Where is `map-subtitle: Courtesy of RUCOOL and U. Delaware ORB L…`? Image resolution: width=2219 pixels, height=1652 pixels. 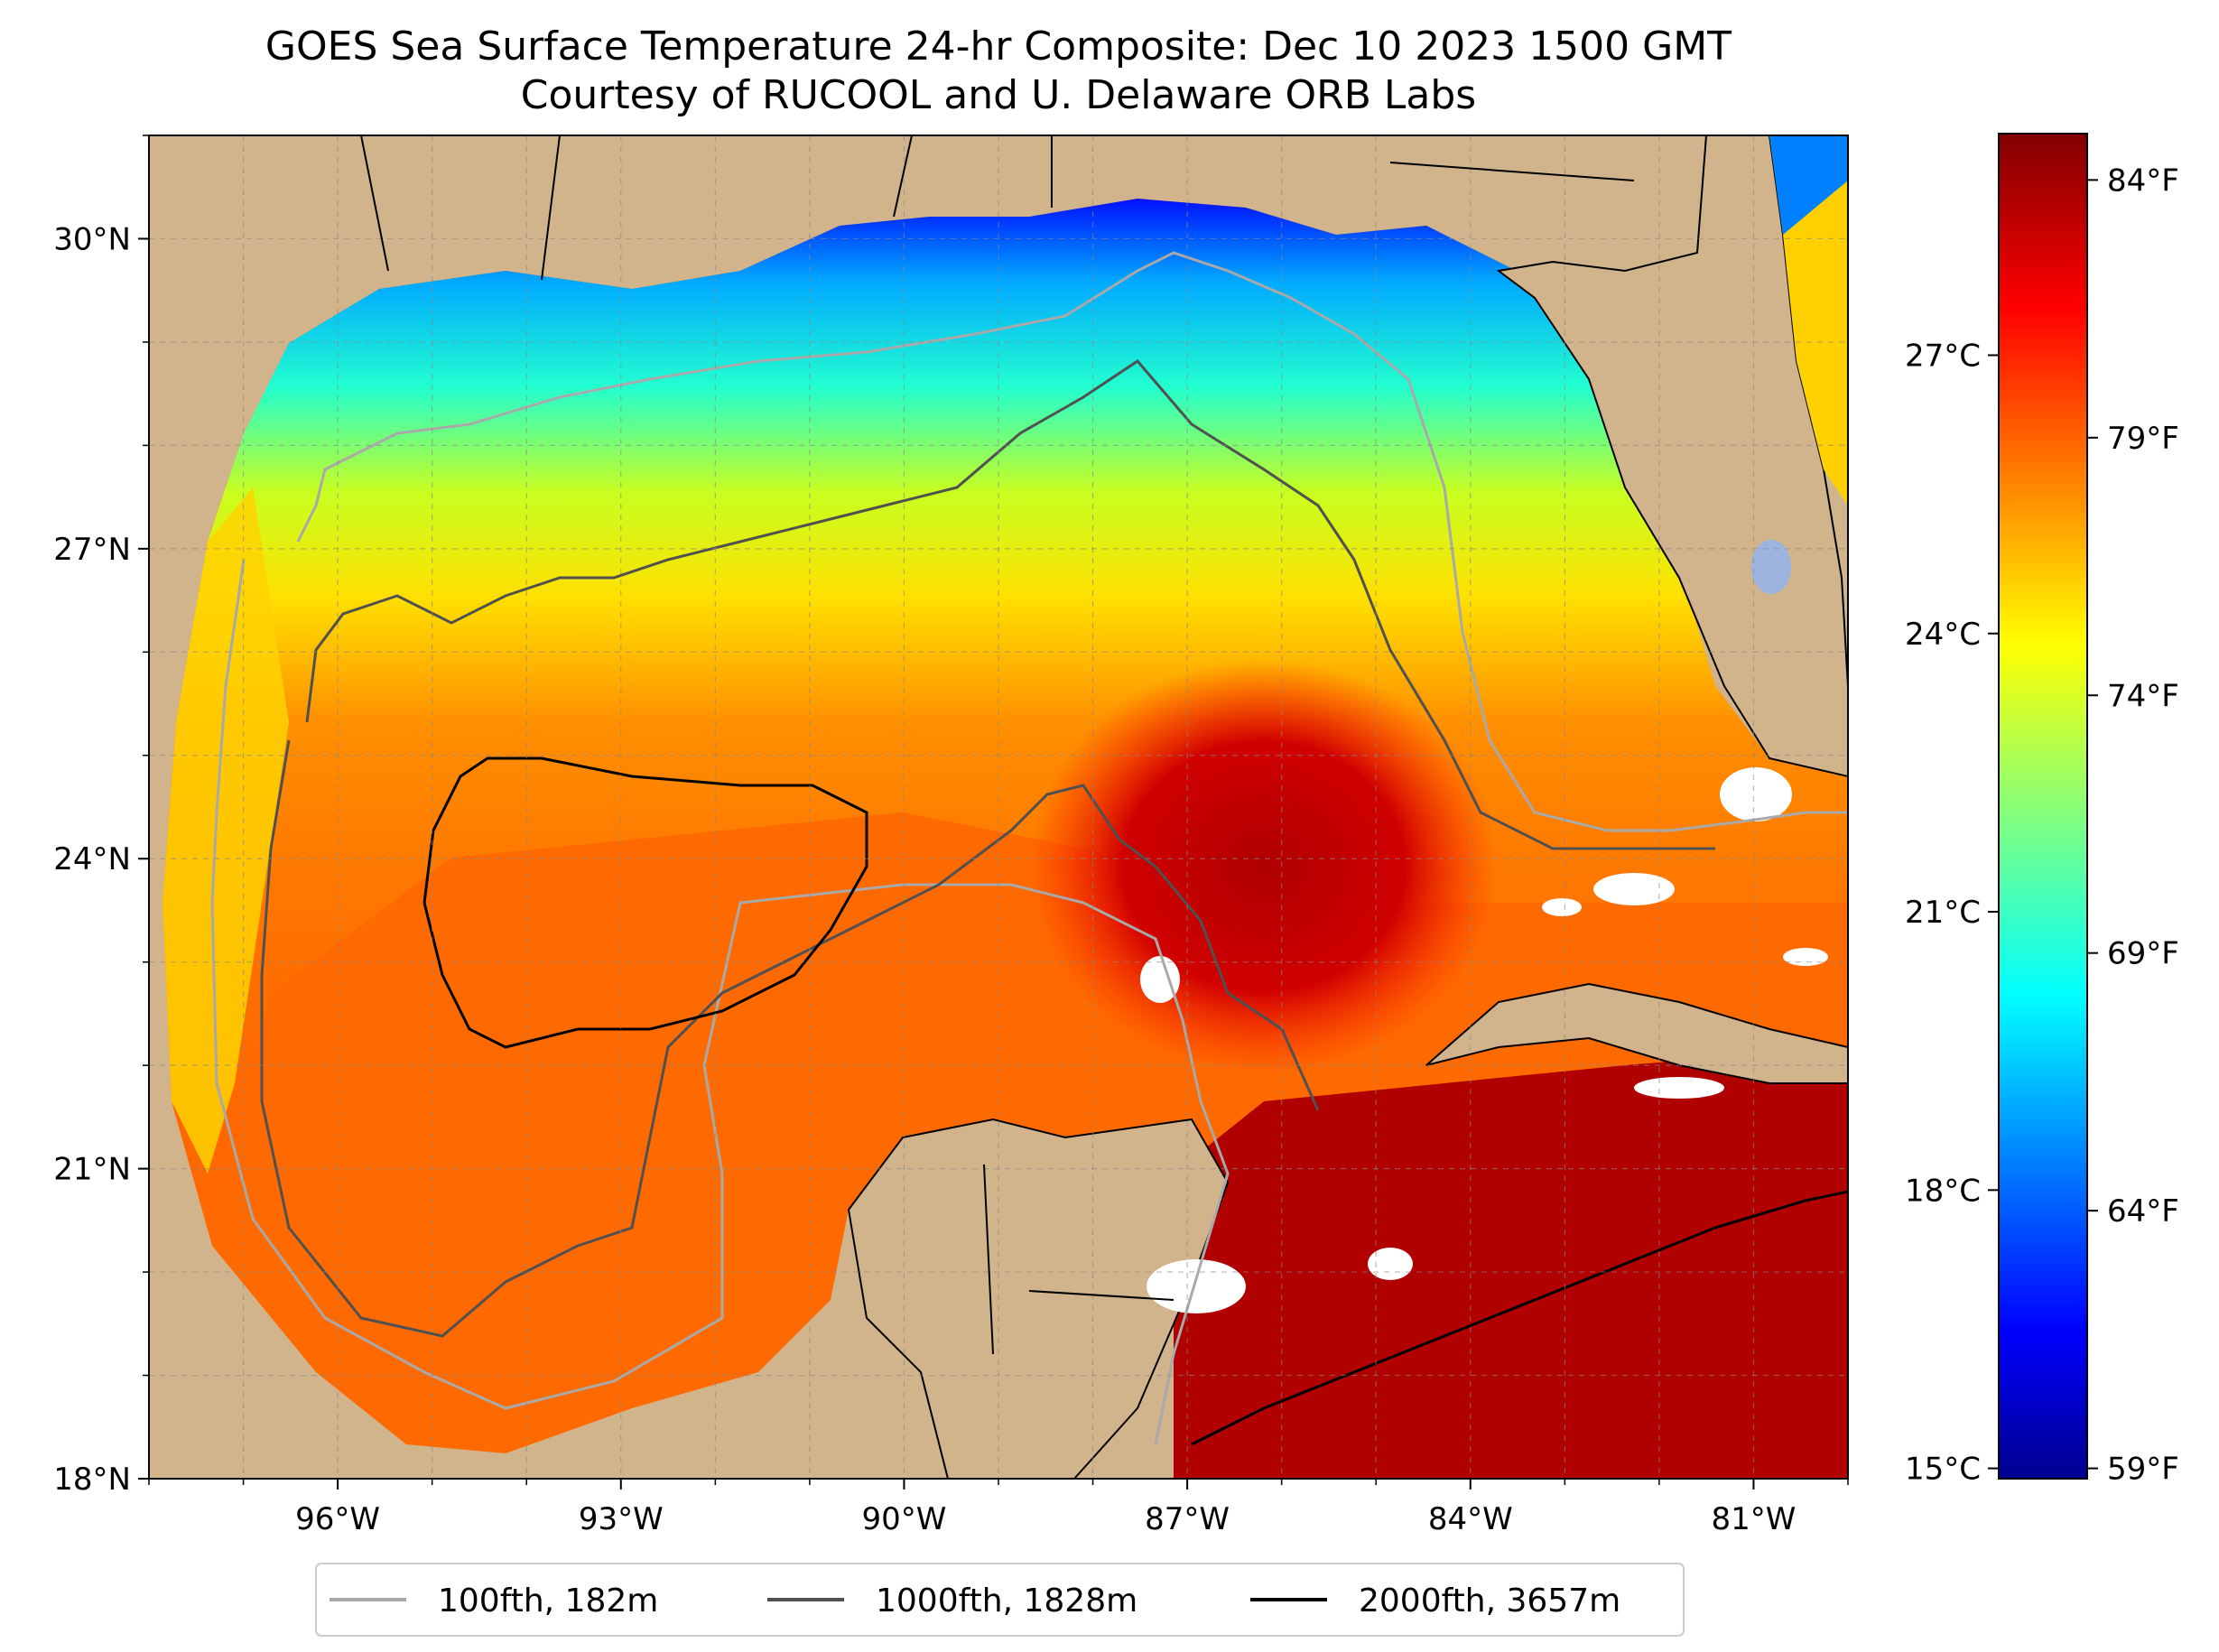
map-subtitle: Courtesy of RUCOOL and U. Delaware ORB L… is located at coordinates (998, 95).